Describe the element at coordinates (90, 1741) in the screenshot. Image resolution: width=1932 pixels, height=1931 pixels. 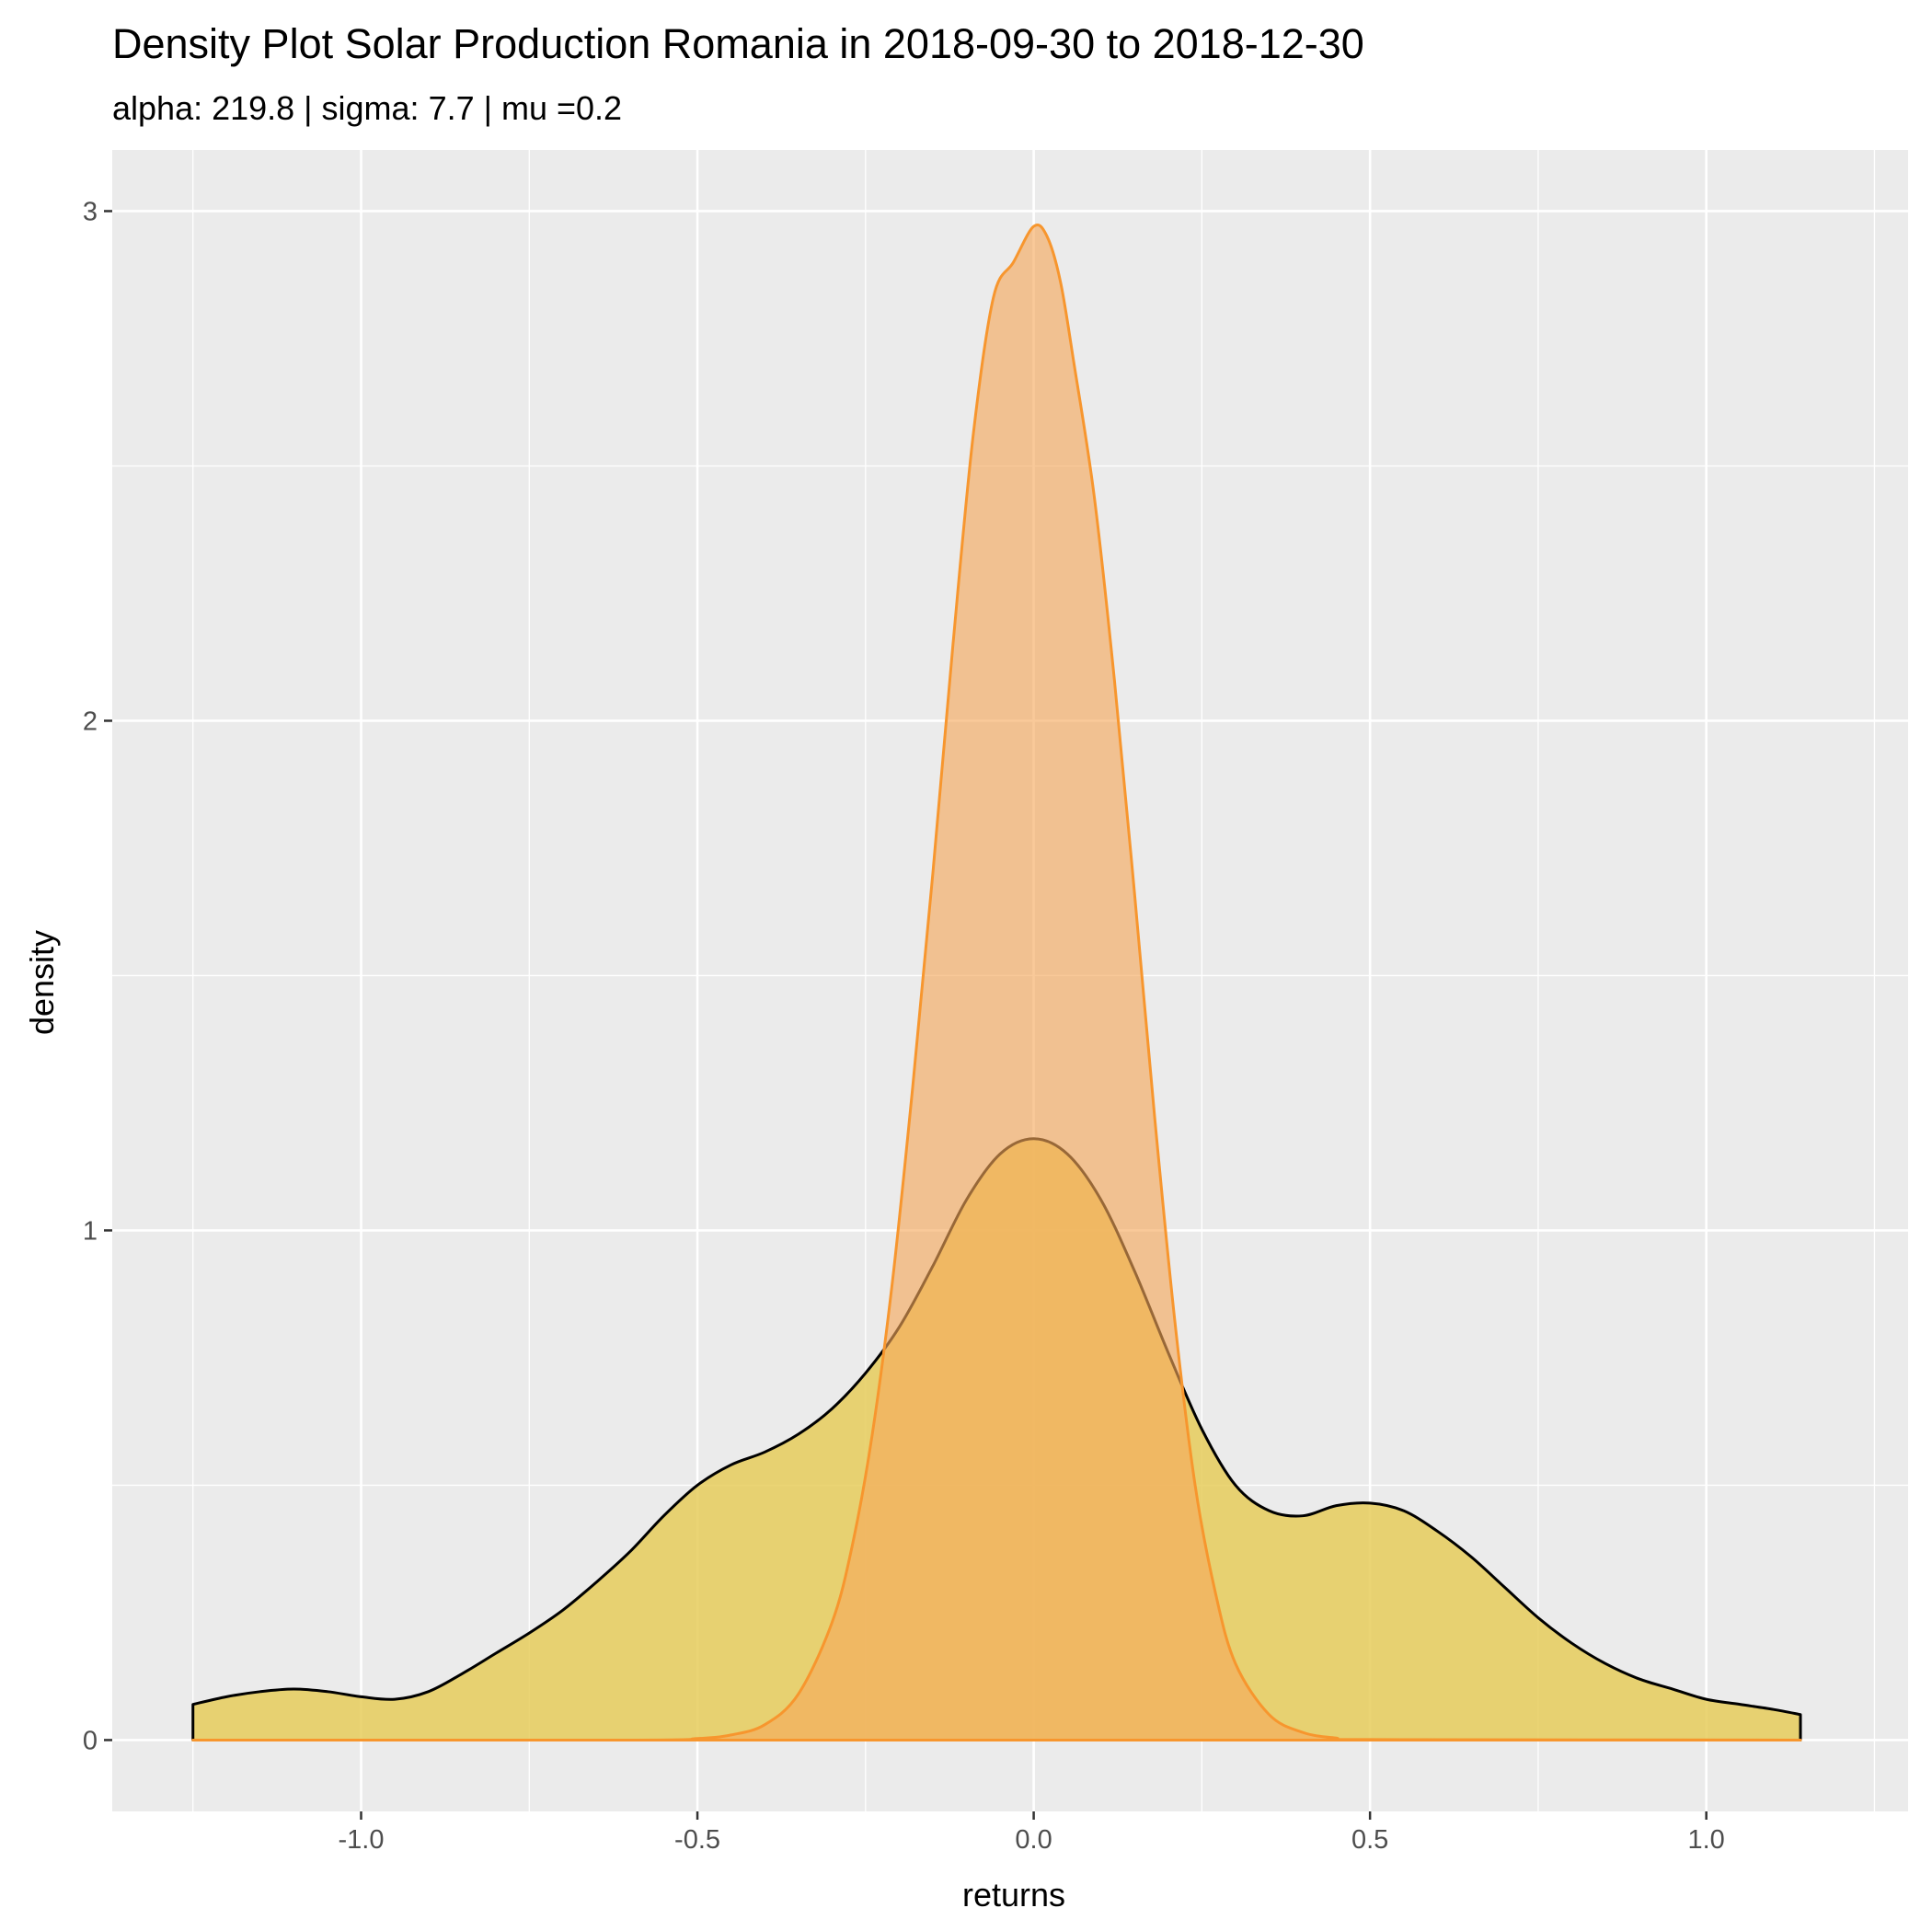
I see `y-tick-label: 0` at that location.